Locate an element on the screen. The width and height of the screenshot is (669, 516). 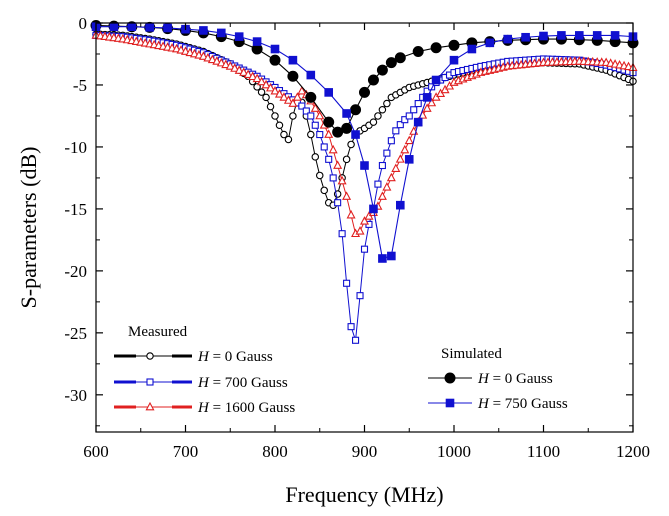
x-tick-label: 900 is located at coordinates (365, 451).